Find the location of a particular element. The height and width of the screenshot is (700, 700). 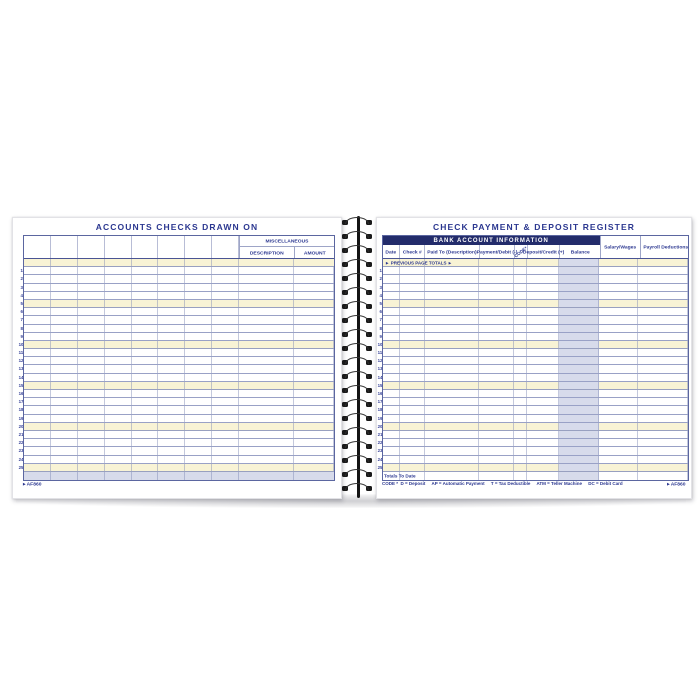

row-number: 4 is located at coordinates (21, 295).